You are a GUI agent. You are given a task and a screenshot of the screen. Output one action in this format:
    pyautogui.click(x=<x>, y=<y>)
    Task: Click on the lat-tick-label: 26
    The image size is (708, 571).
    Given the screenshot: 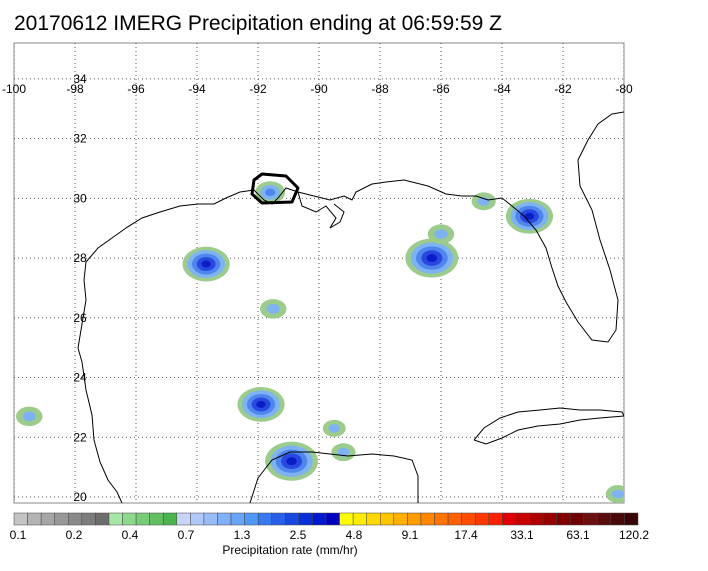 What is the action you would take?
    pyautogui.click(x=80, y=318)
    